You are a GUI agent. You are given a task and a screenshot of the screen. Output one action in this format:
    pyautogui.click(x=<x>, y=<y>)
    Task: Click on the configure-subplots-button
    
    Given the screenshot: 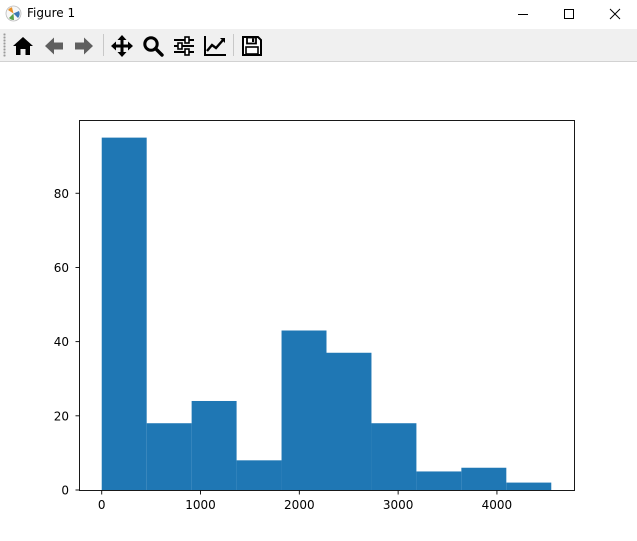 What is the action you would take?
    pyautogui.click(x=184, y=46)
    